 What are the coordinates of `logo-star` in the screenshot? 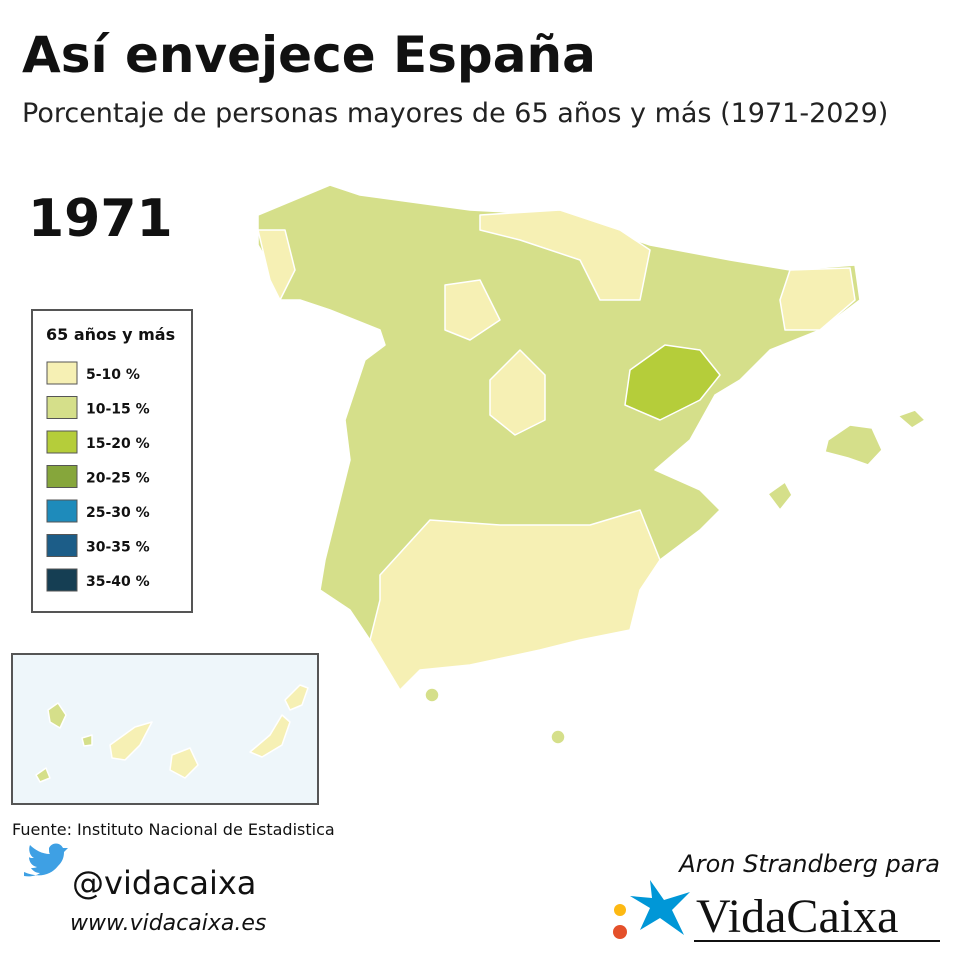 It's located at (660, 907).